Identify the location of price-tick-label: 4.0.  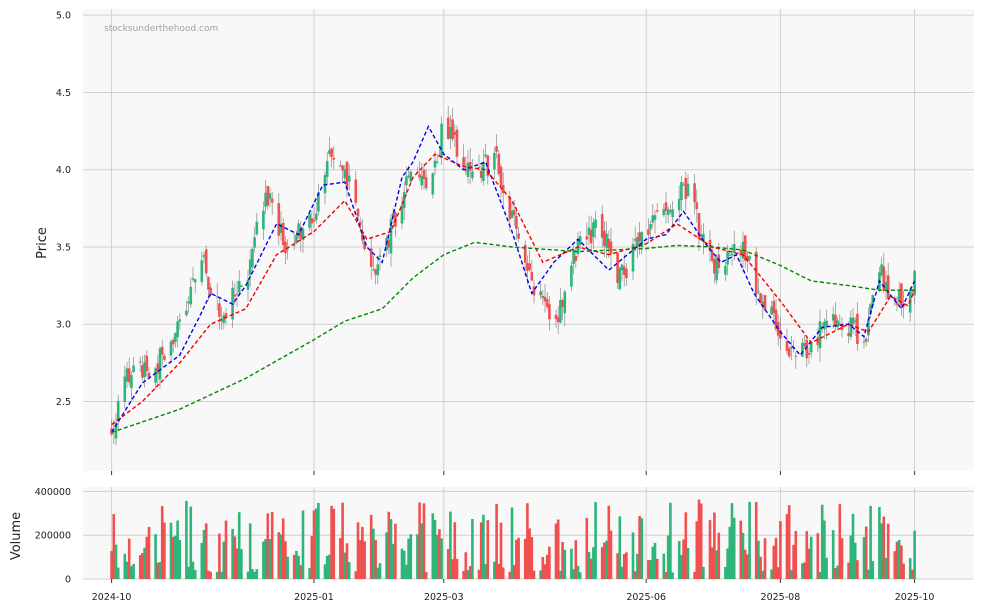
(63, 170).